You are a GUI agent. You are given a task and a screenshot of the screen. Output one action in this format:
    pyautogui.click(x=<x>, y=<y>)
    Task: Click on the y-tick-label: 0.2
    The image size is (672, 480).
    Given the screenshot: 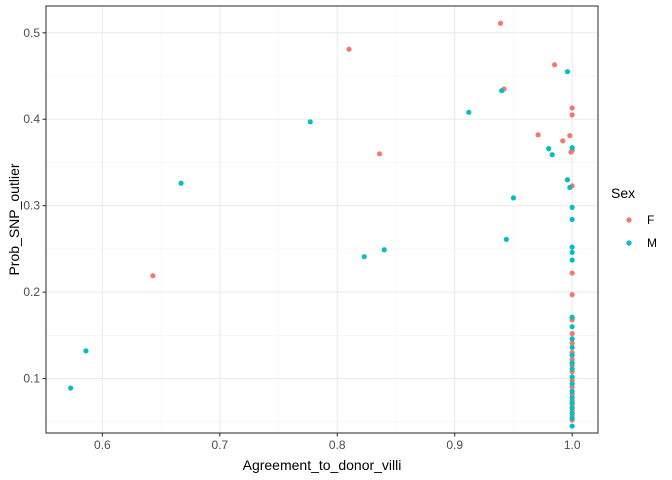 What is the action you would take?
    pyautogui.click(x=31, y=292)
    